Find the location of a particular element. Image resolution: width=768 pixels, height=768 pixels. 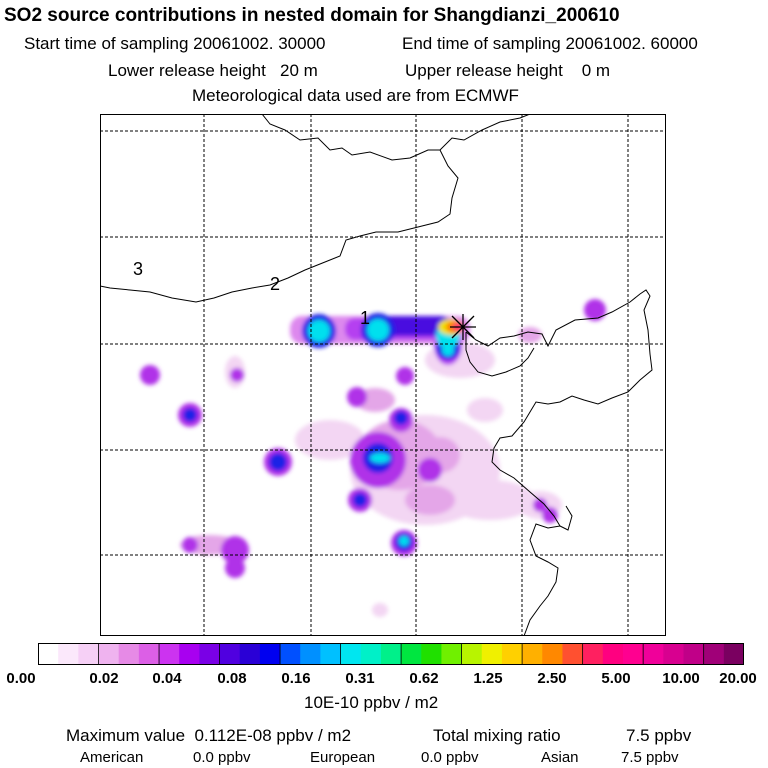

legend-tick: 20.00 is located at coordinates (738, 678).